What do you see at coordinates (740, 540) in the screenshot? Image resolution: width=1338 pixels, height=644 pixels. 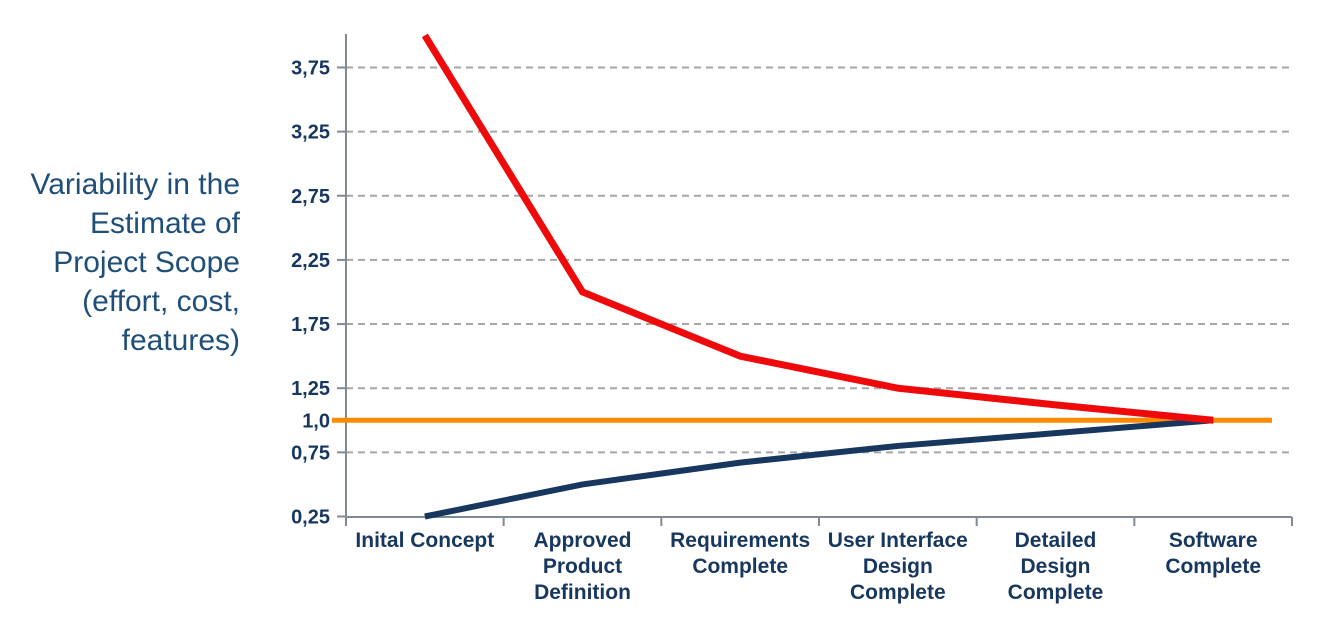 I see `x-category-label-line: Requirements` at bounding box center [740, 540].